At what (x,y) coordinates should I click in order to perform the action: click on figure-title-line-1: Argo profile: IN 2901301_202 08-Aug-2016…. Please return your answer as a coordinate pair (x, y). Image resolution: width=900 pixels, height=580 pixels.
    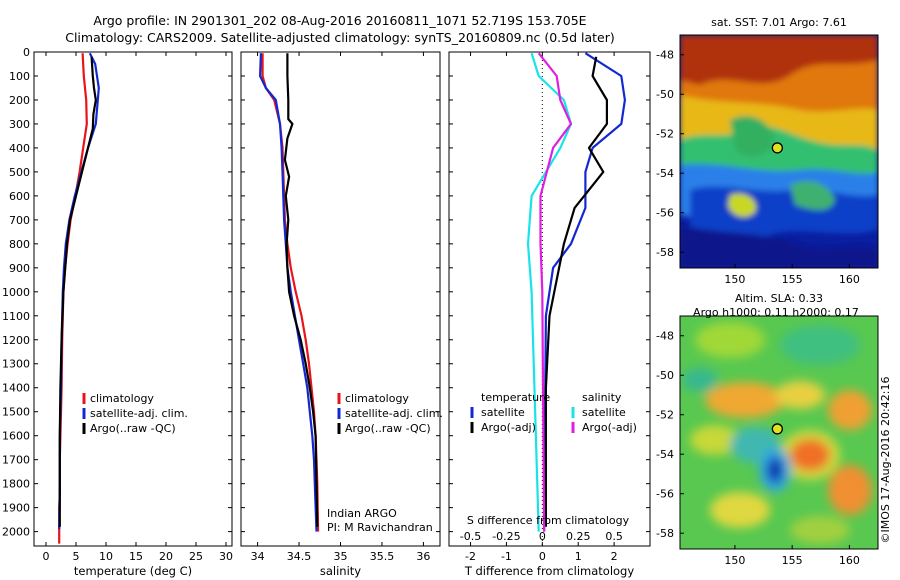
    Looking at the image, I should click on (340, 20).